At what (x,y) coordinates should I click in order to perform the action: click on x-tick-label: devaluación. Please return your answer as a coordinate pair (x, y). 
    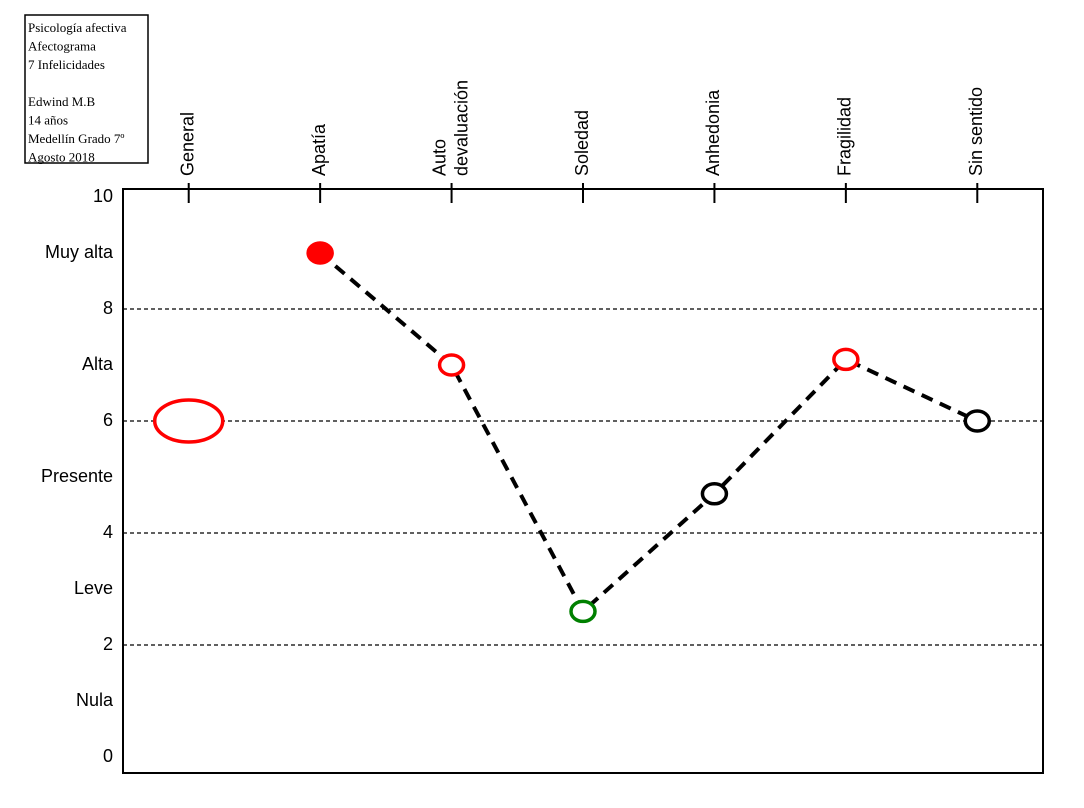
    Looking at the image, I should click on (461, 128).